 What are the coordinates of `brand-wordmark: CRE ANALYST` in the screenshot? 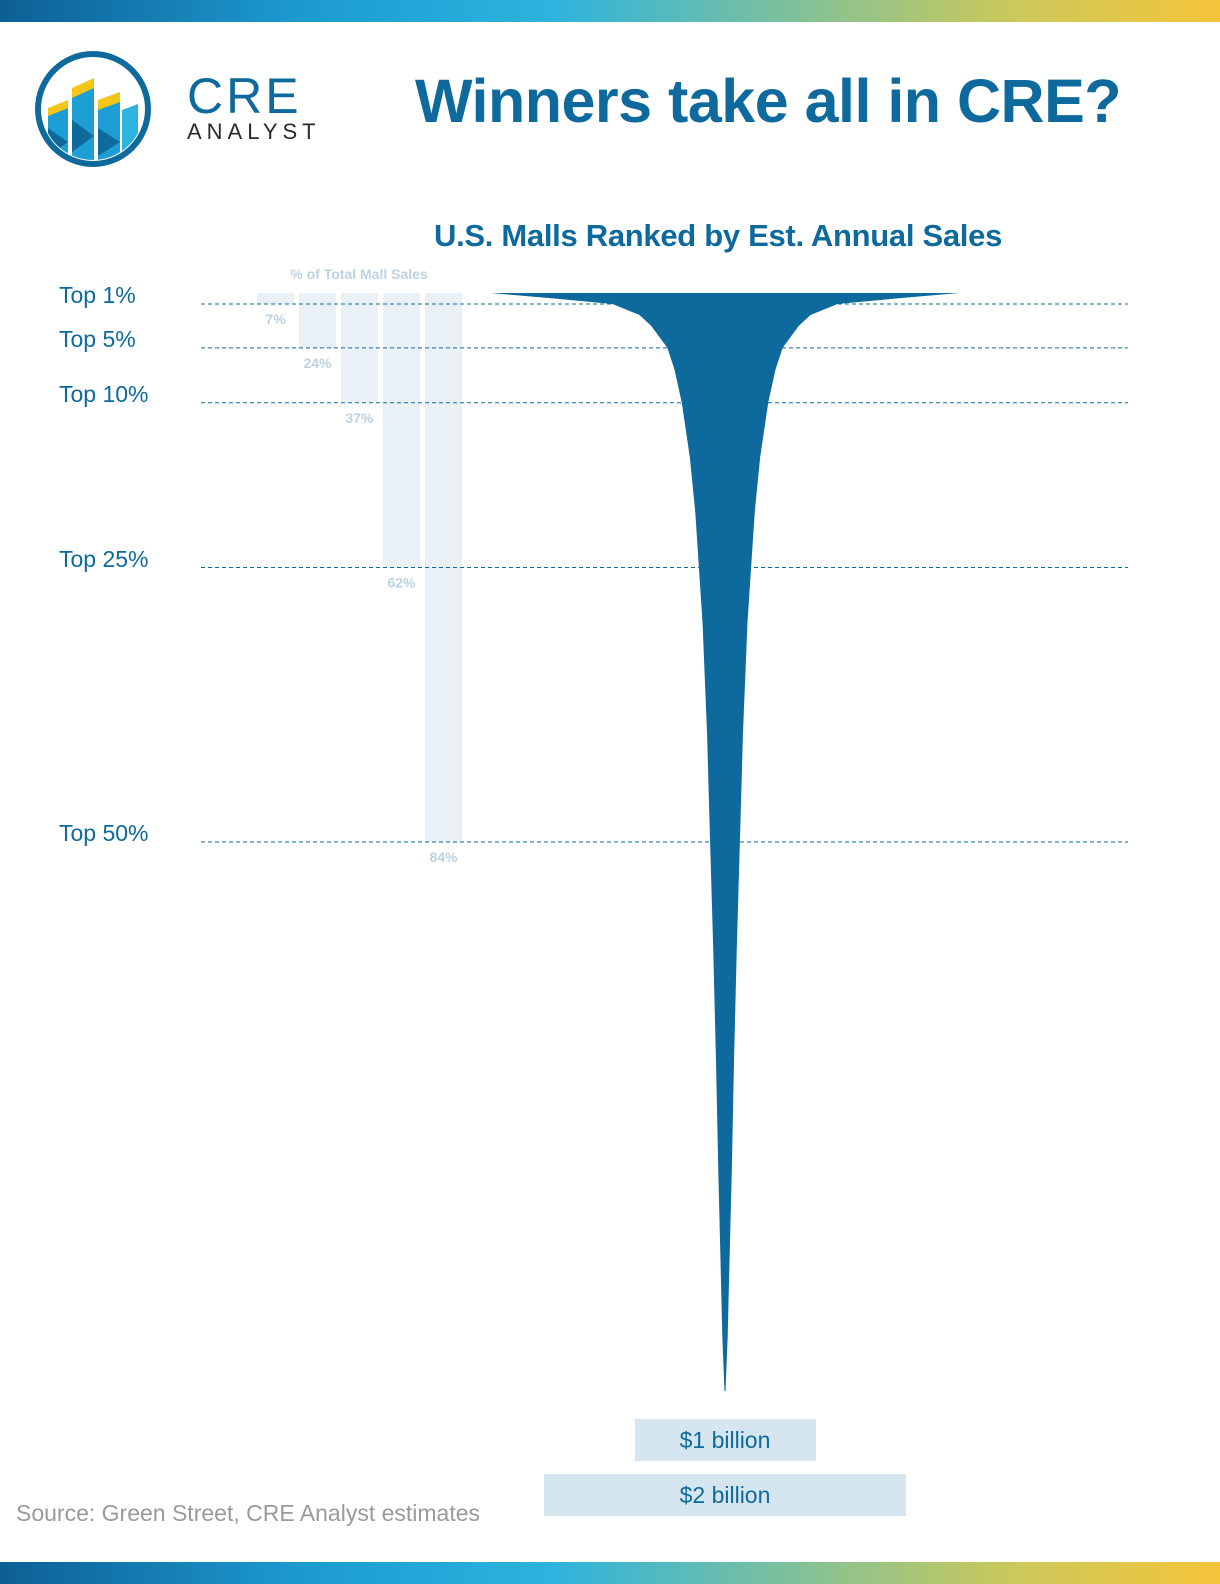 It's located at (254, 107).